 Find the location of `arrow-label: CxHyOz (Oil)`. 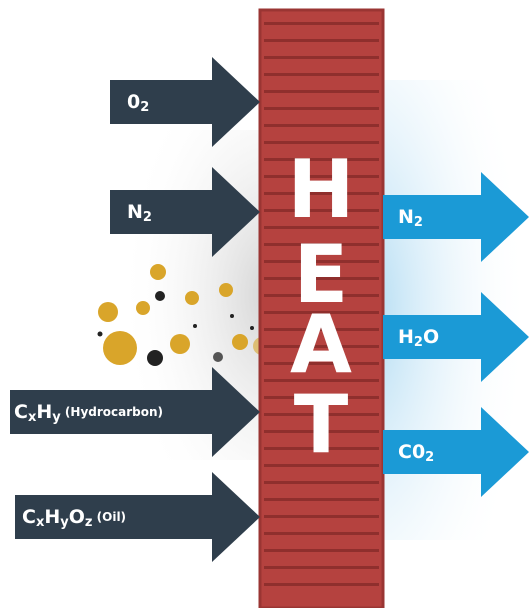

arrow-label: CxHyOz (Oil) is located at coordinates (74, 518).